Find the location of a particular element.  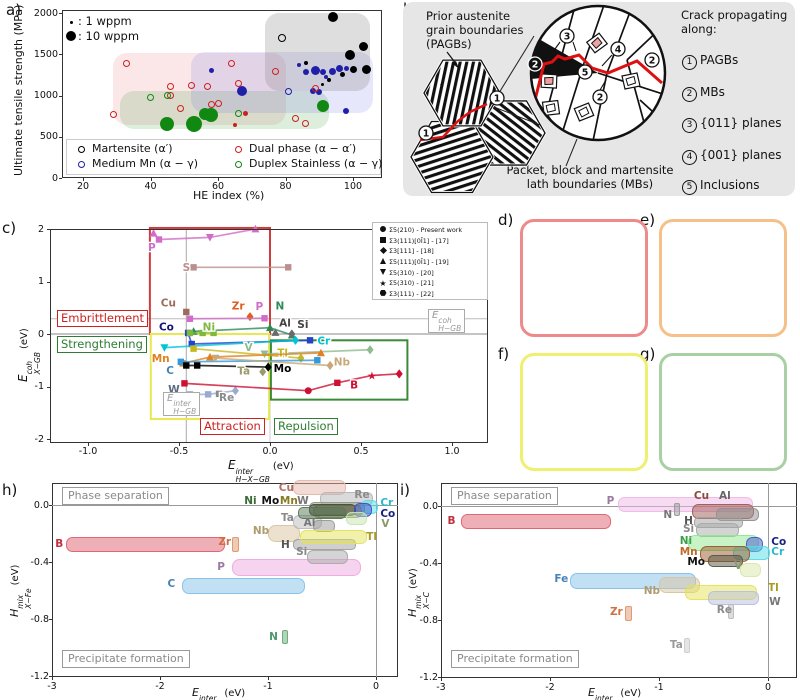

legend-label: Duplex Stainless (α − γ) is located at coordinates (316, 163).